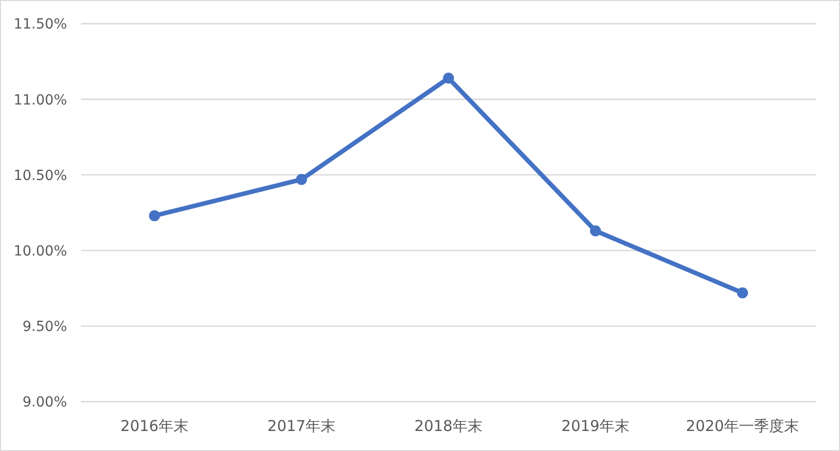 Image resolution: width=840 pixels, height=451 pixels. I want to click on x-tick-label: 2020年一季度末, so click(743, 426).